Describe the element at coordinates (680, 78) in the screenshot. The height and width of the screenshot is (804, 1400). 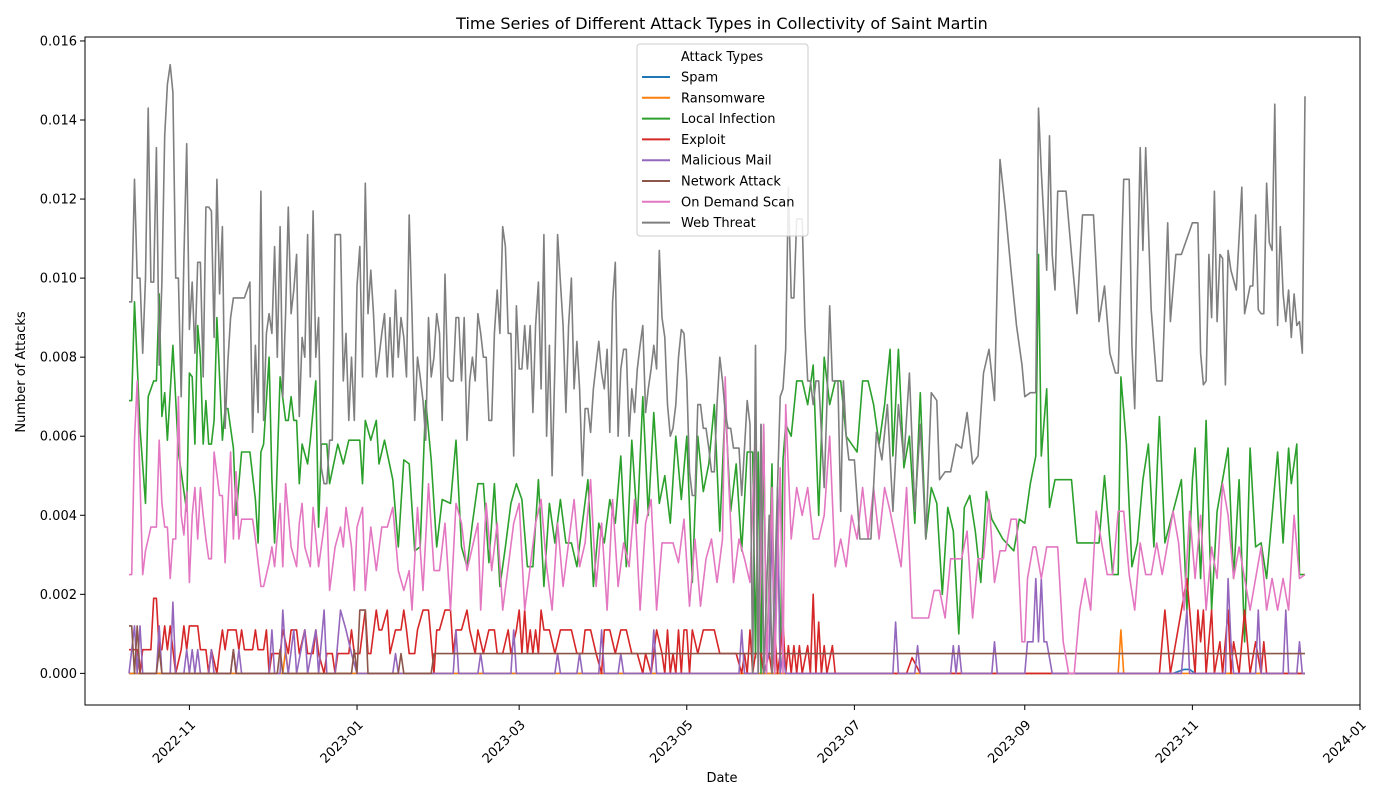
I see `legend-item: Spam` at that location.